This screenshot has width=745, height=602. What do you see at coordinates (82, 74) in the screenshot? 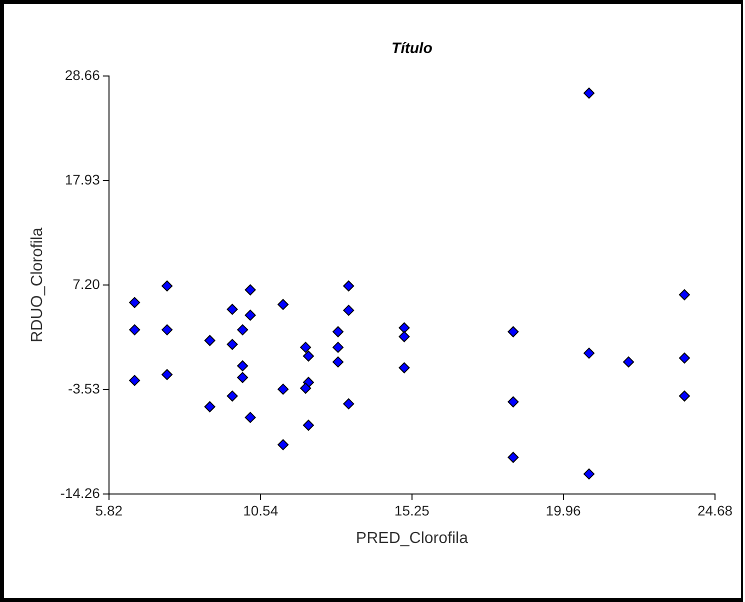
I see `y-tick-label: 28.66` at bounding box center [82, 74].